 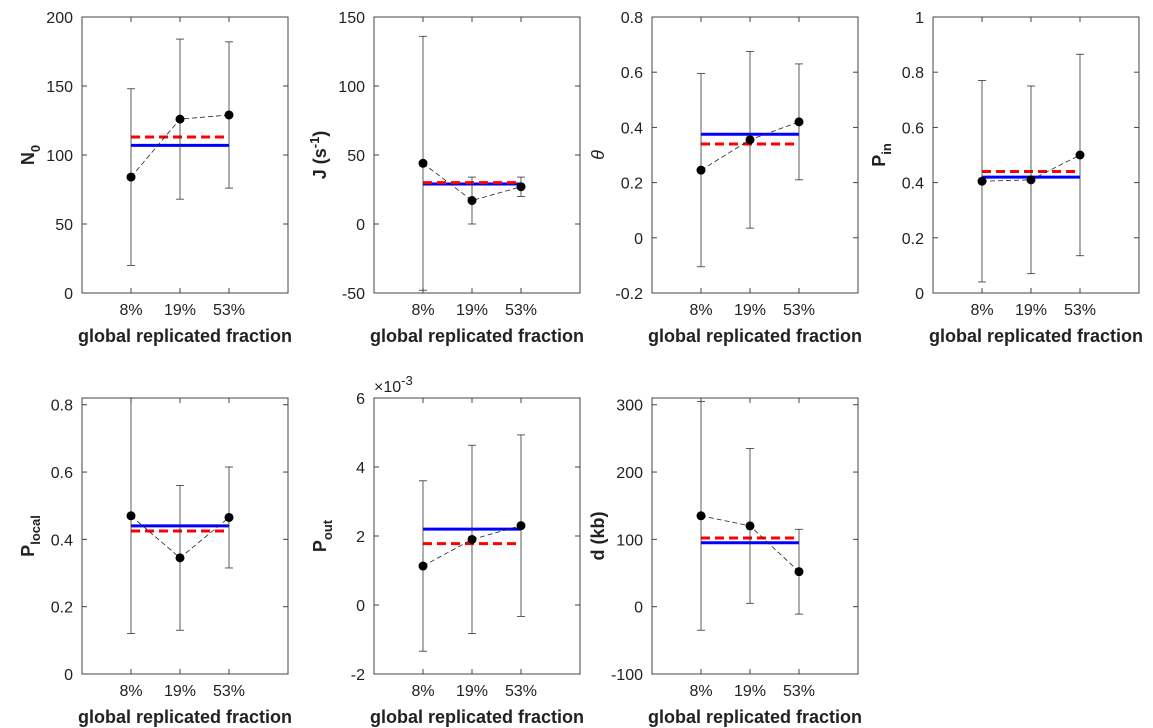 I want to click on y-tick-label: 4, so click(x=360, y=468).